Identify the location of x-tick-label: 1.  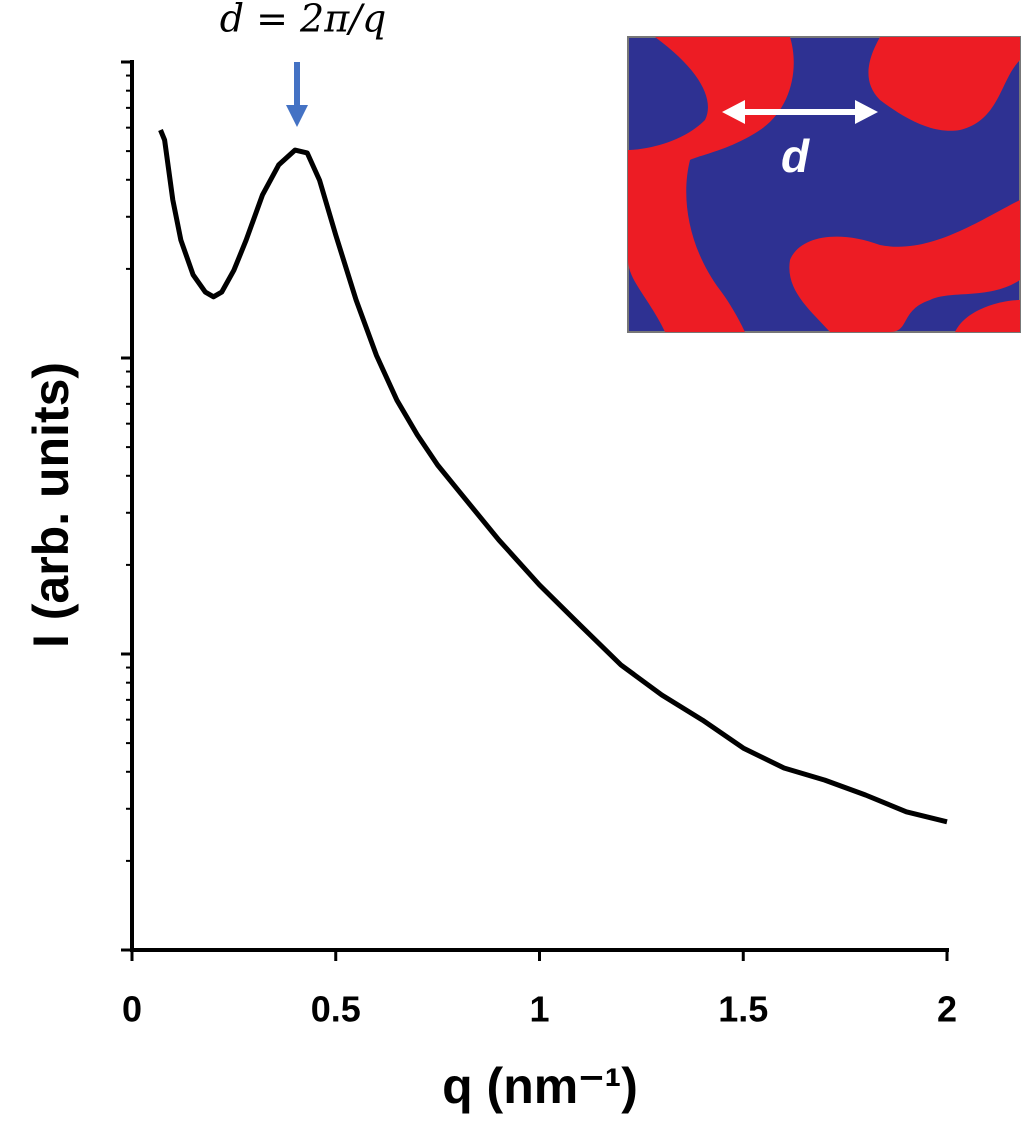
(539, 1009).